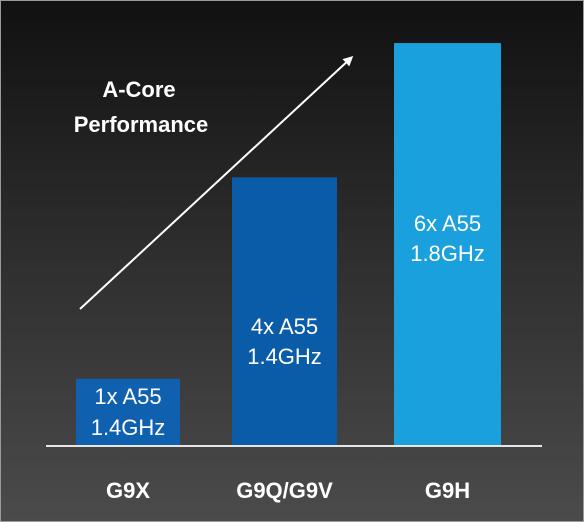 The image size is (584, 522). I want to click on category-labels-layer: G9X G9Q/G9V G9H, so click(288, 490).